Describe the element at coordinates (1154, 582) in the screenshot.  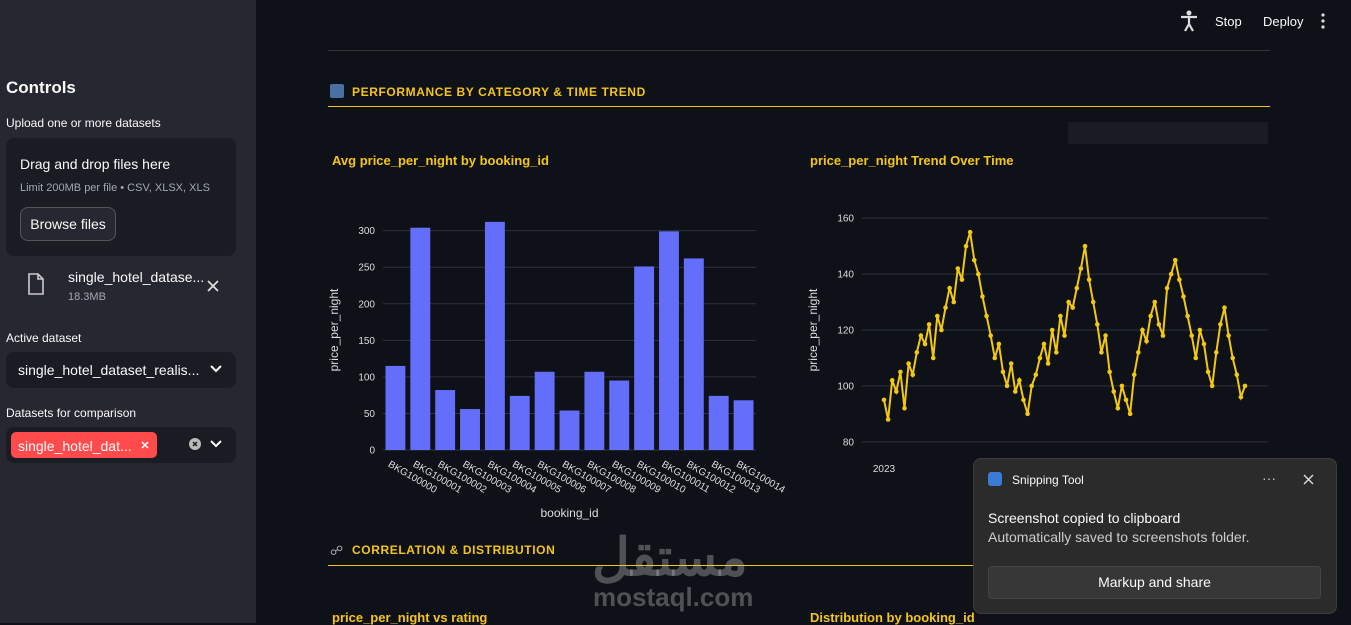
I see `toast-button: Markup and share` at that location.